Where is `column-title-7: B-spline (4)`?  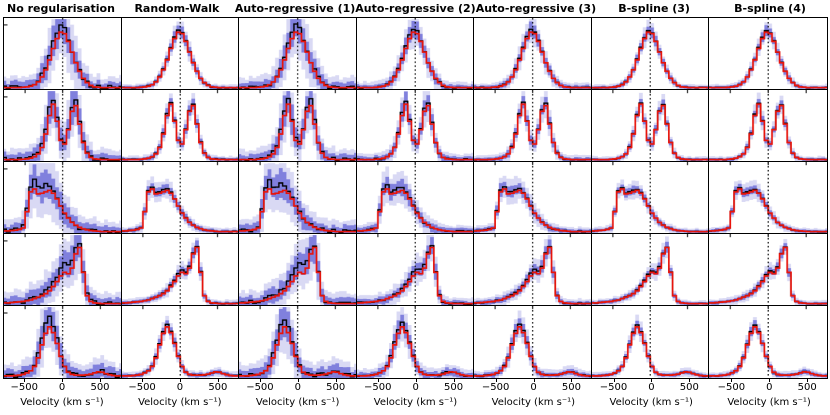
column-title-7: B-spline (4) is located at coordinates (770, 8).